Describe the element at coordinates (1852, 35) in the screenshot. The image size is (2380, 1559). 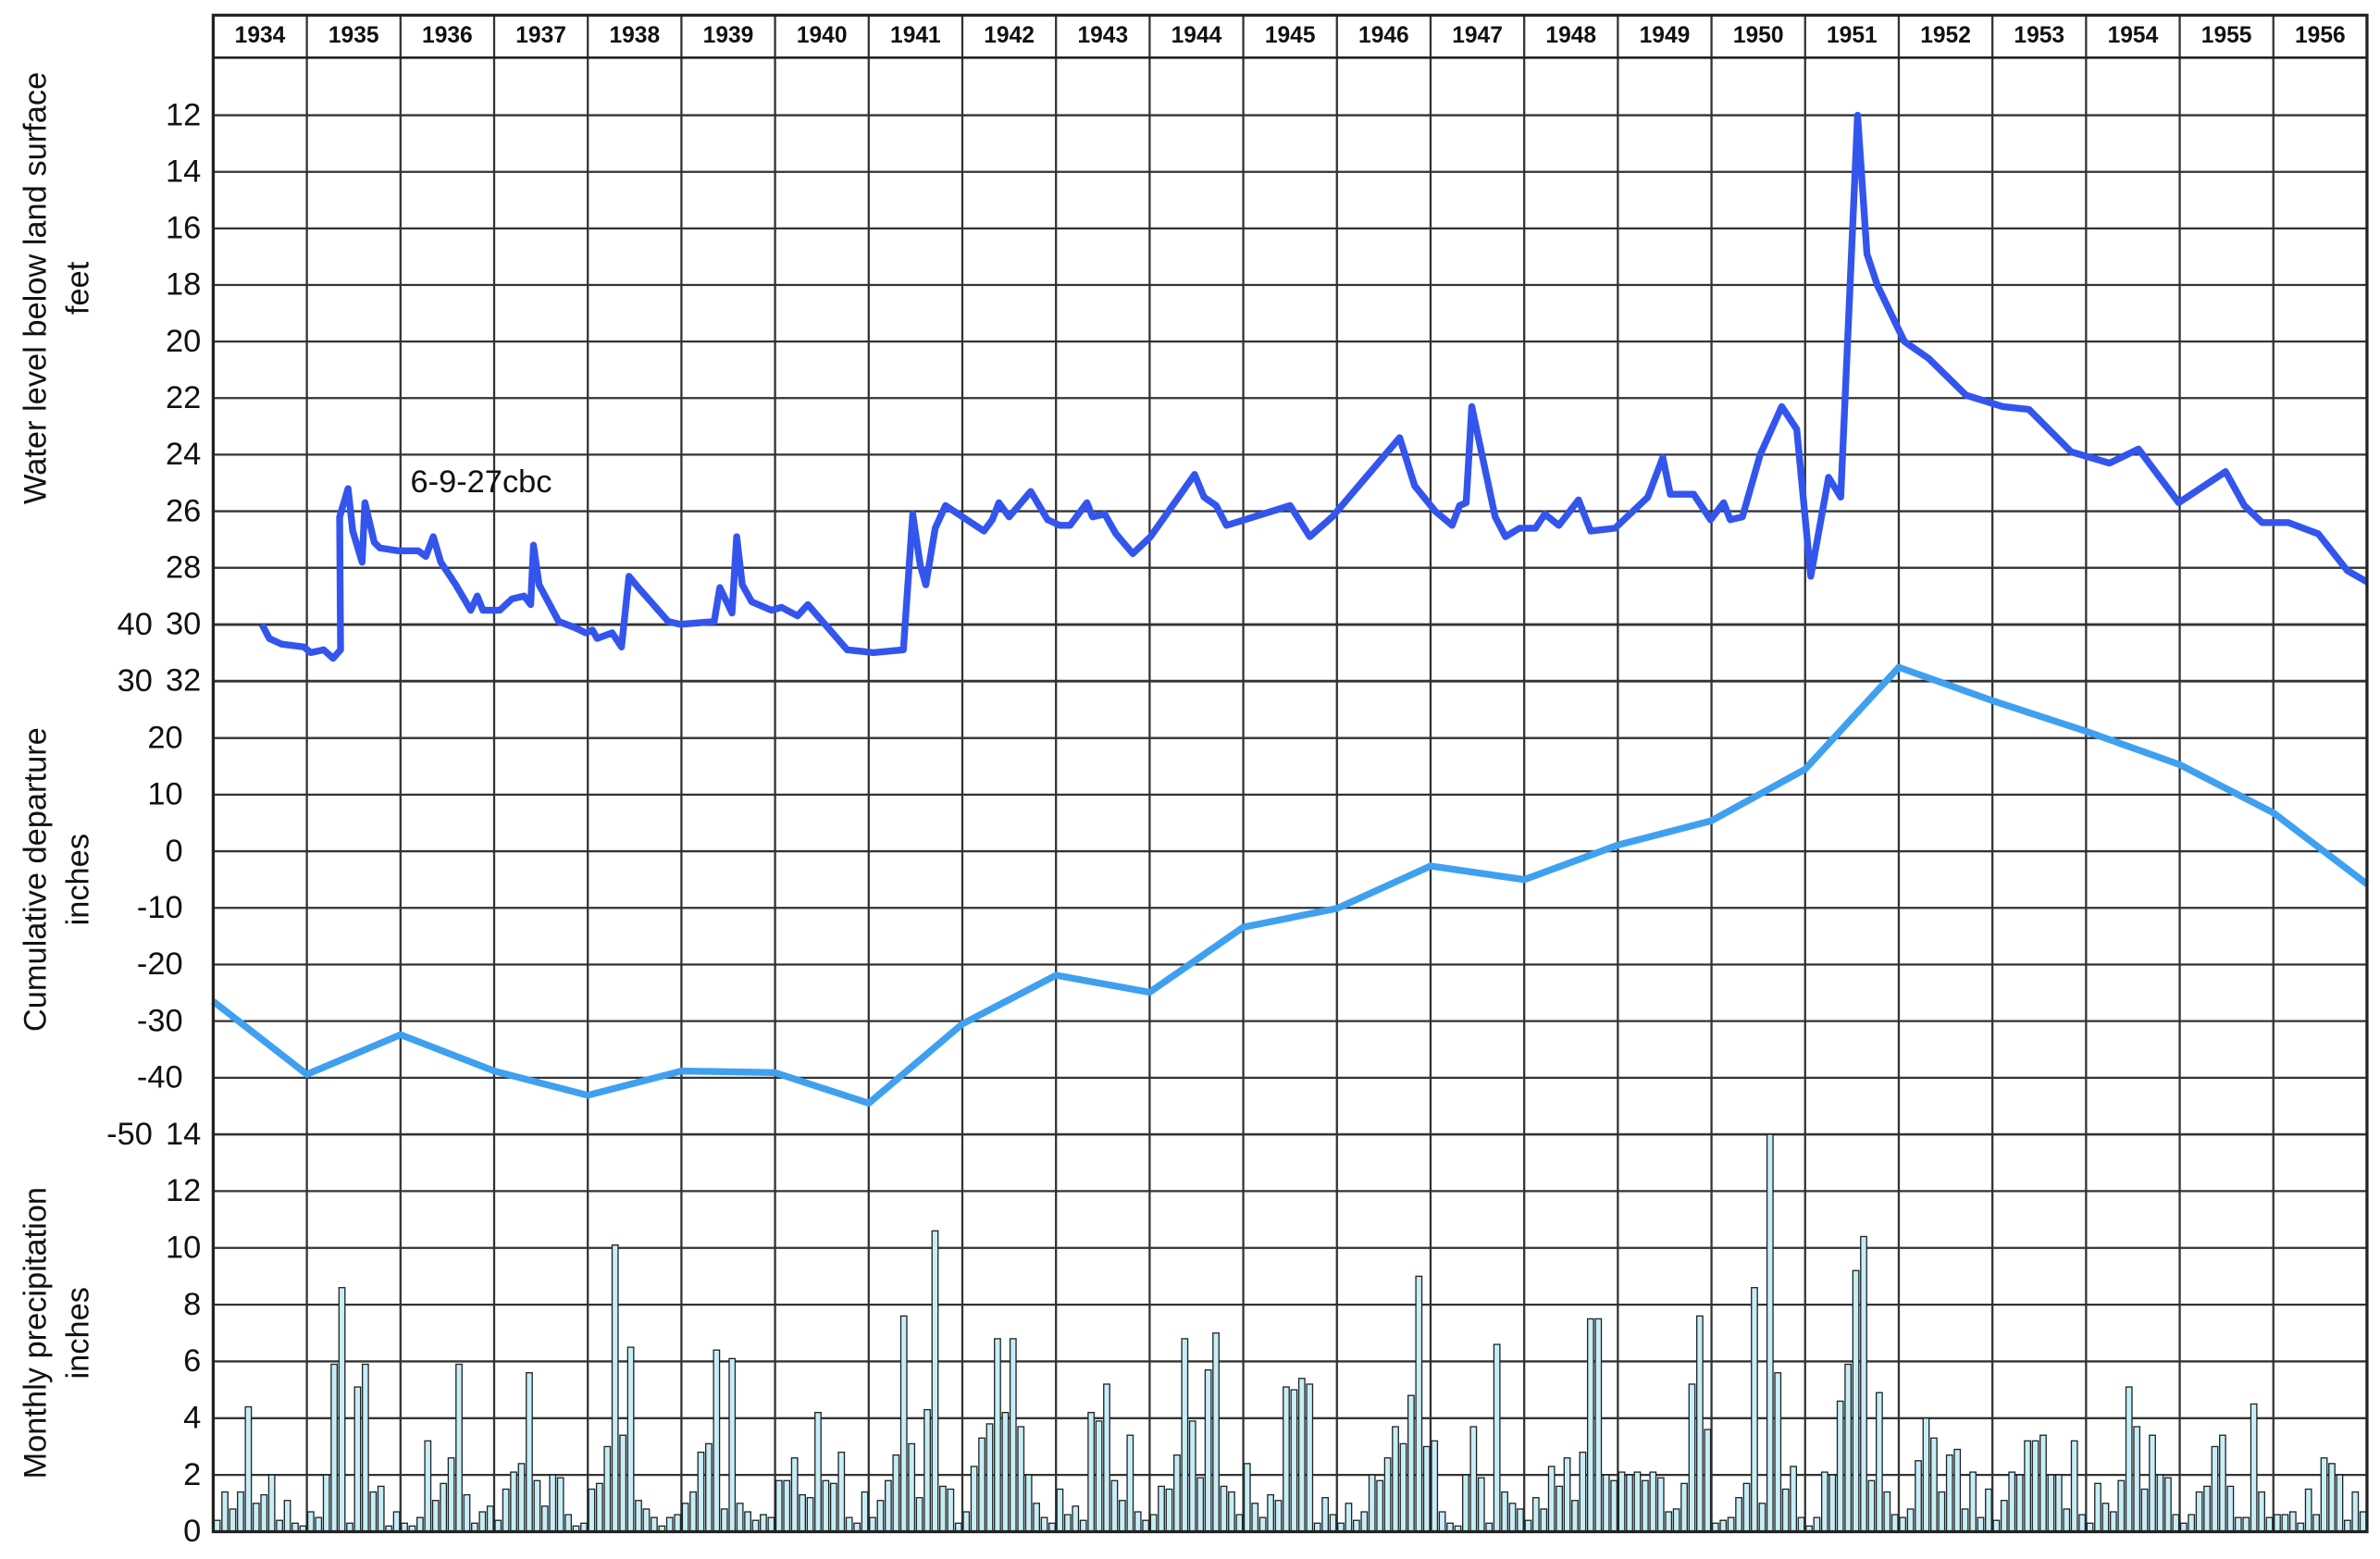
I see `x-tick-label: 1951` at that location.